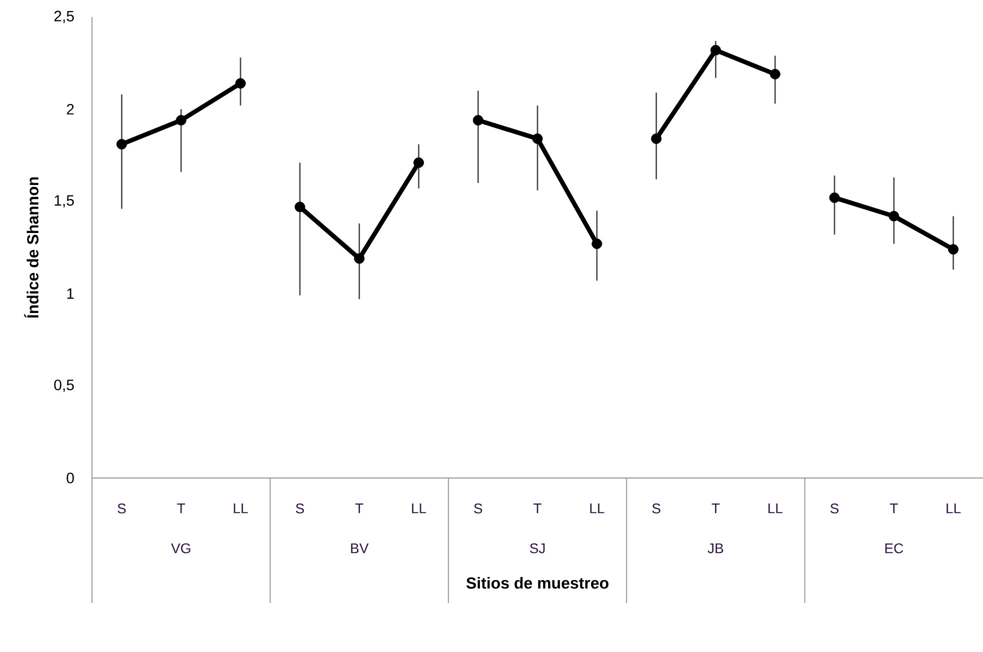  What do you see at coordinates (70, 293) in the screenshot?
I see `y-tick-label: 1` at bounding box center [70, 293].